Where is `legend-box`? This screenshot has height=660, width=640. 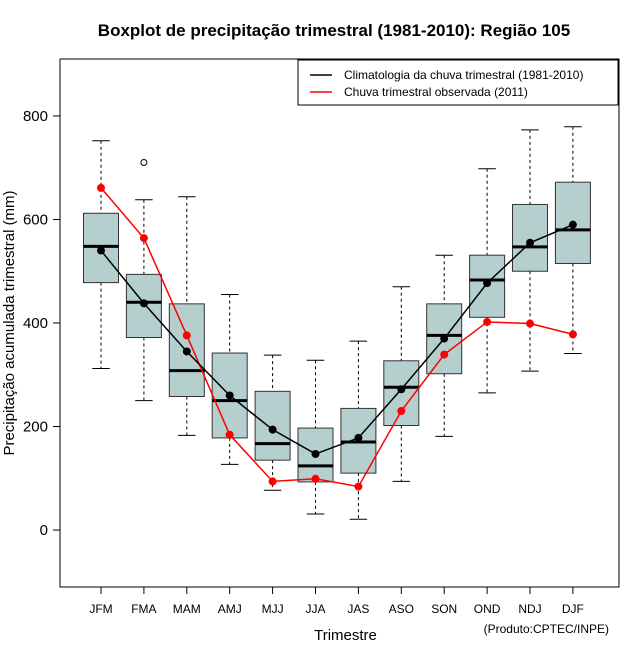 legend-box is located at coordinates (458, 82).